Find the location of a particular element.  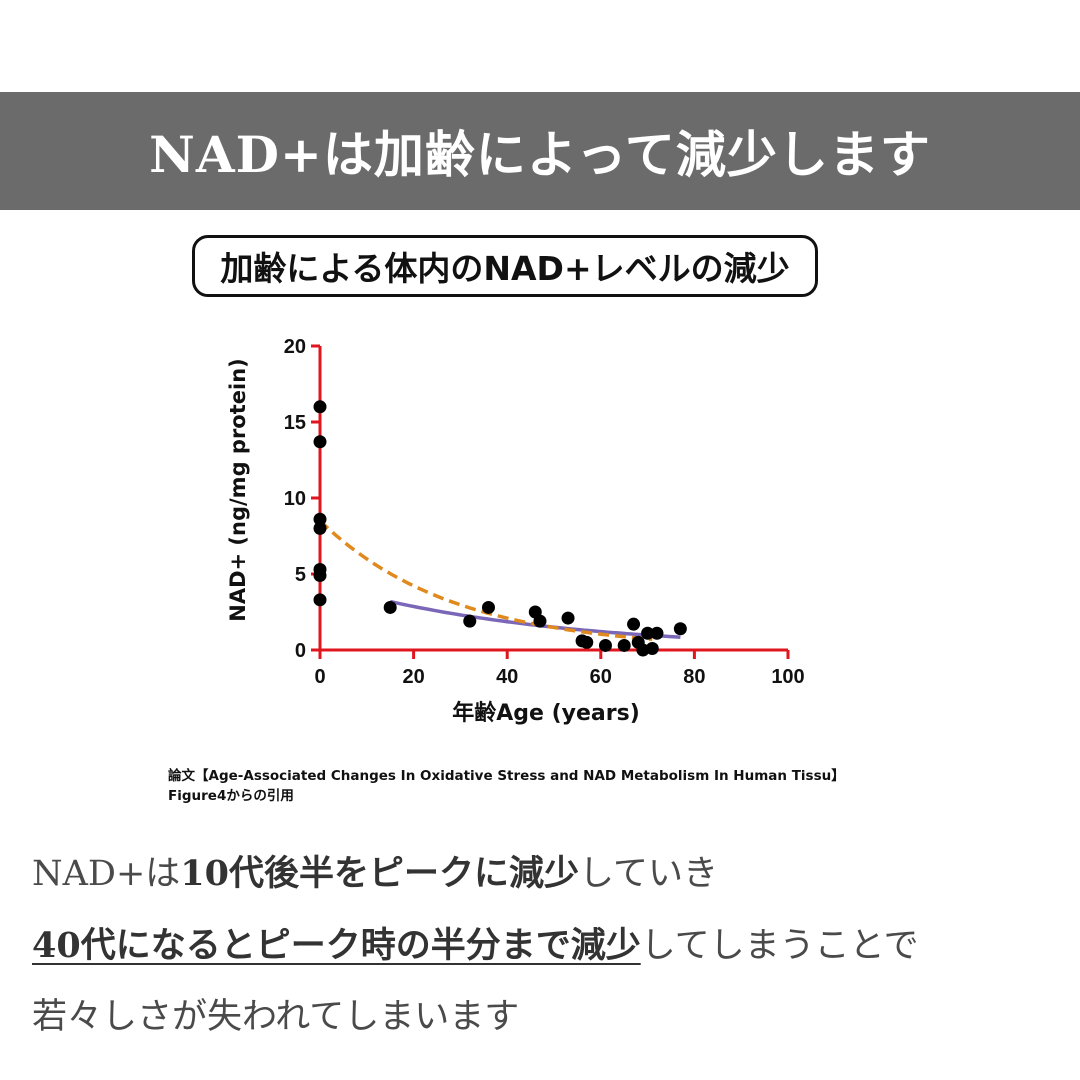

y-tick-label: 15 is located at coordinates (295, 423).